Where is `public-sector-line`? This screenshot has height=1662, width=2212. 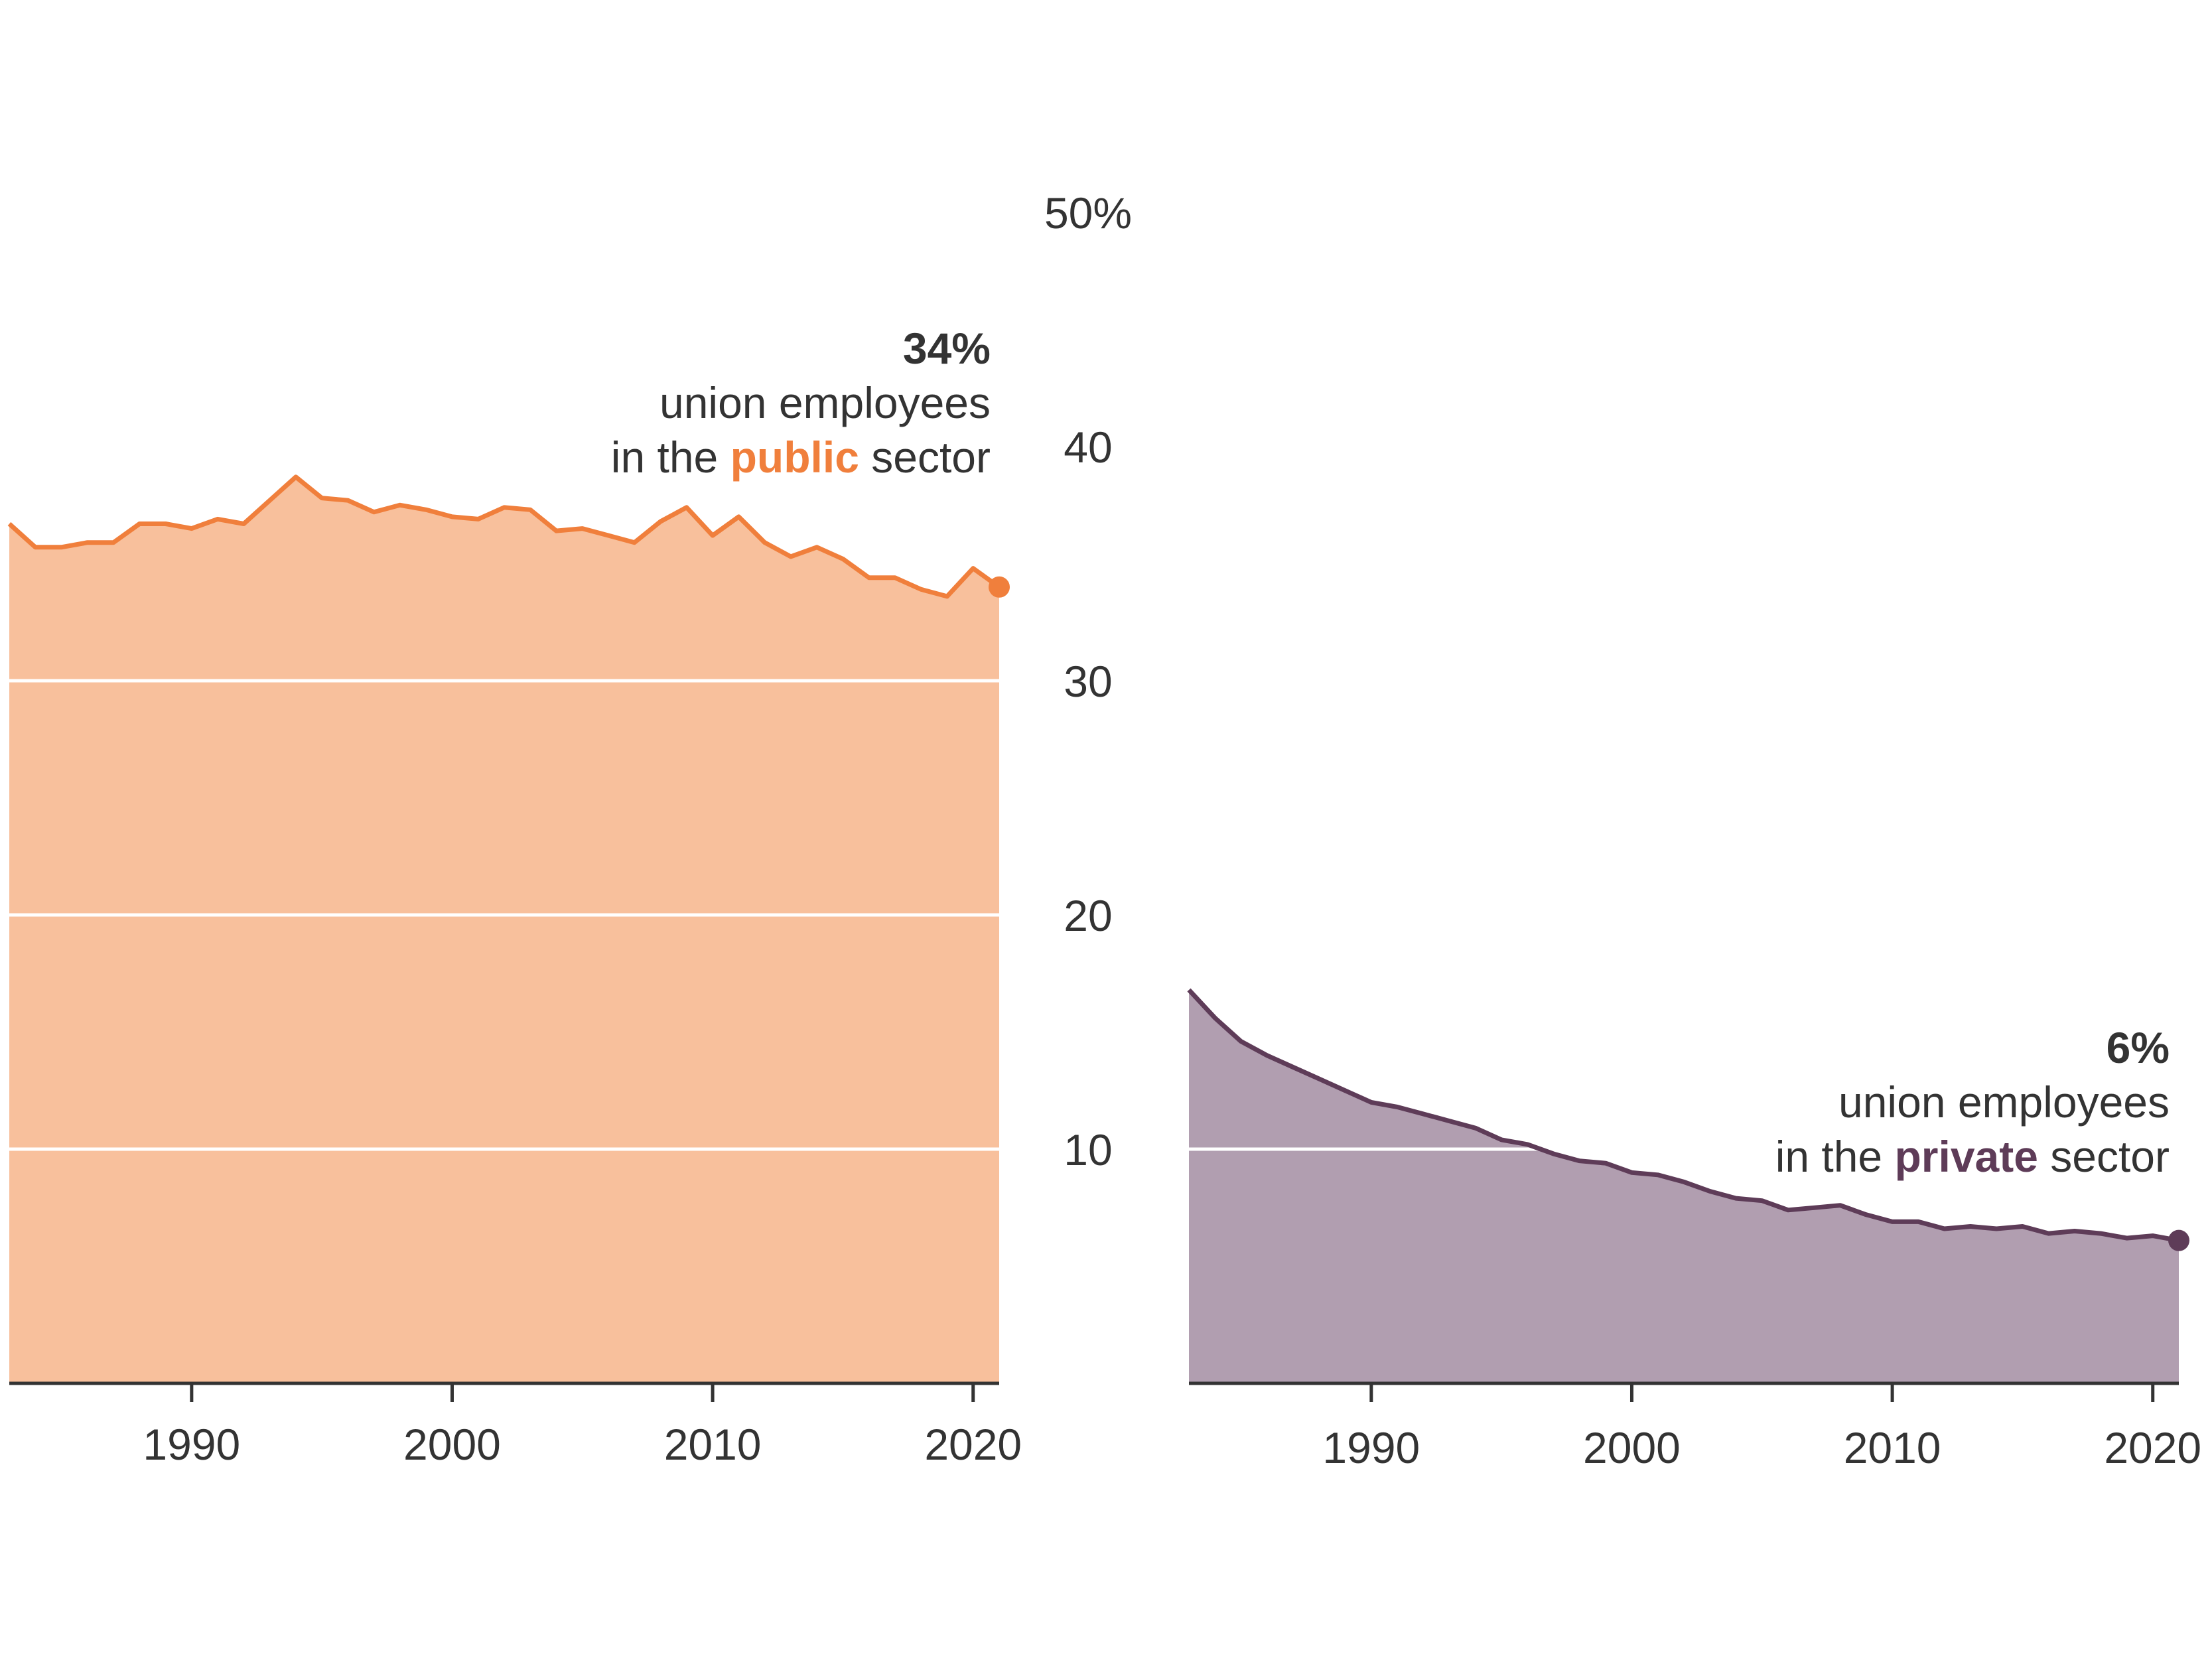 public-sector-line is located at coordinates (504, 536).